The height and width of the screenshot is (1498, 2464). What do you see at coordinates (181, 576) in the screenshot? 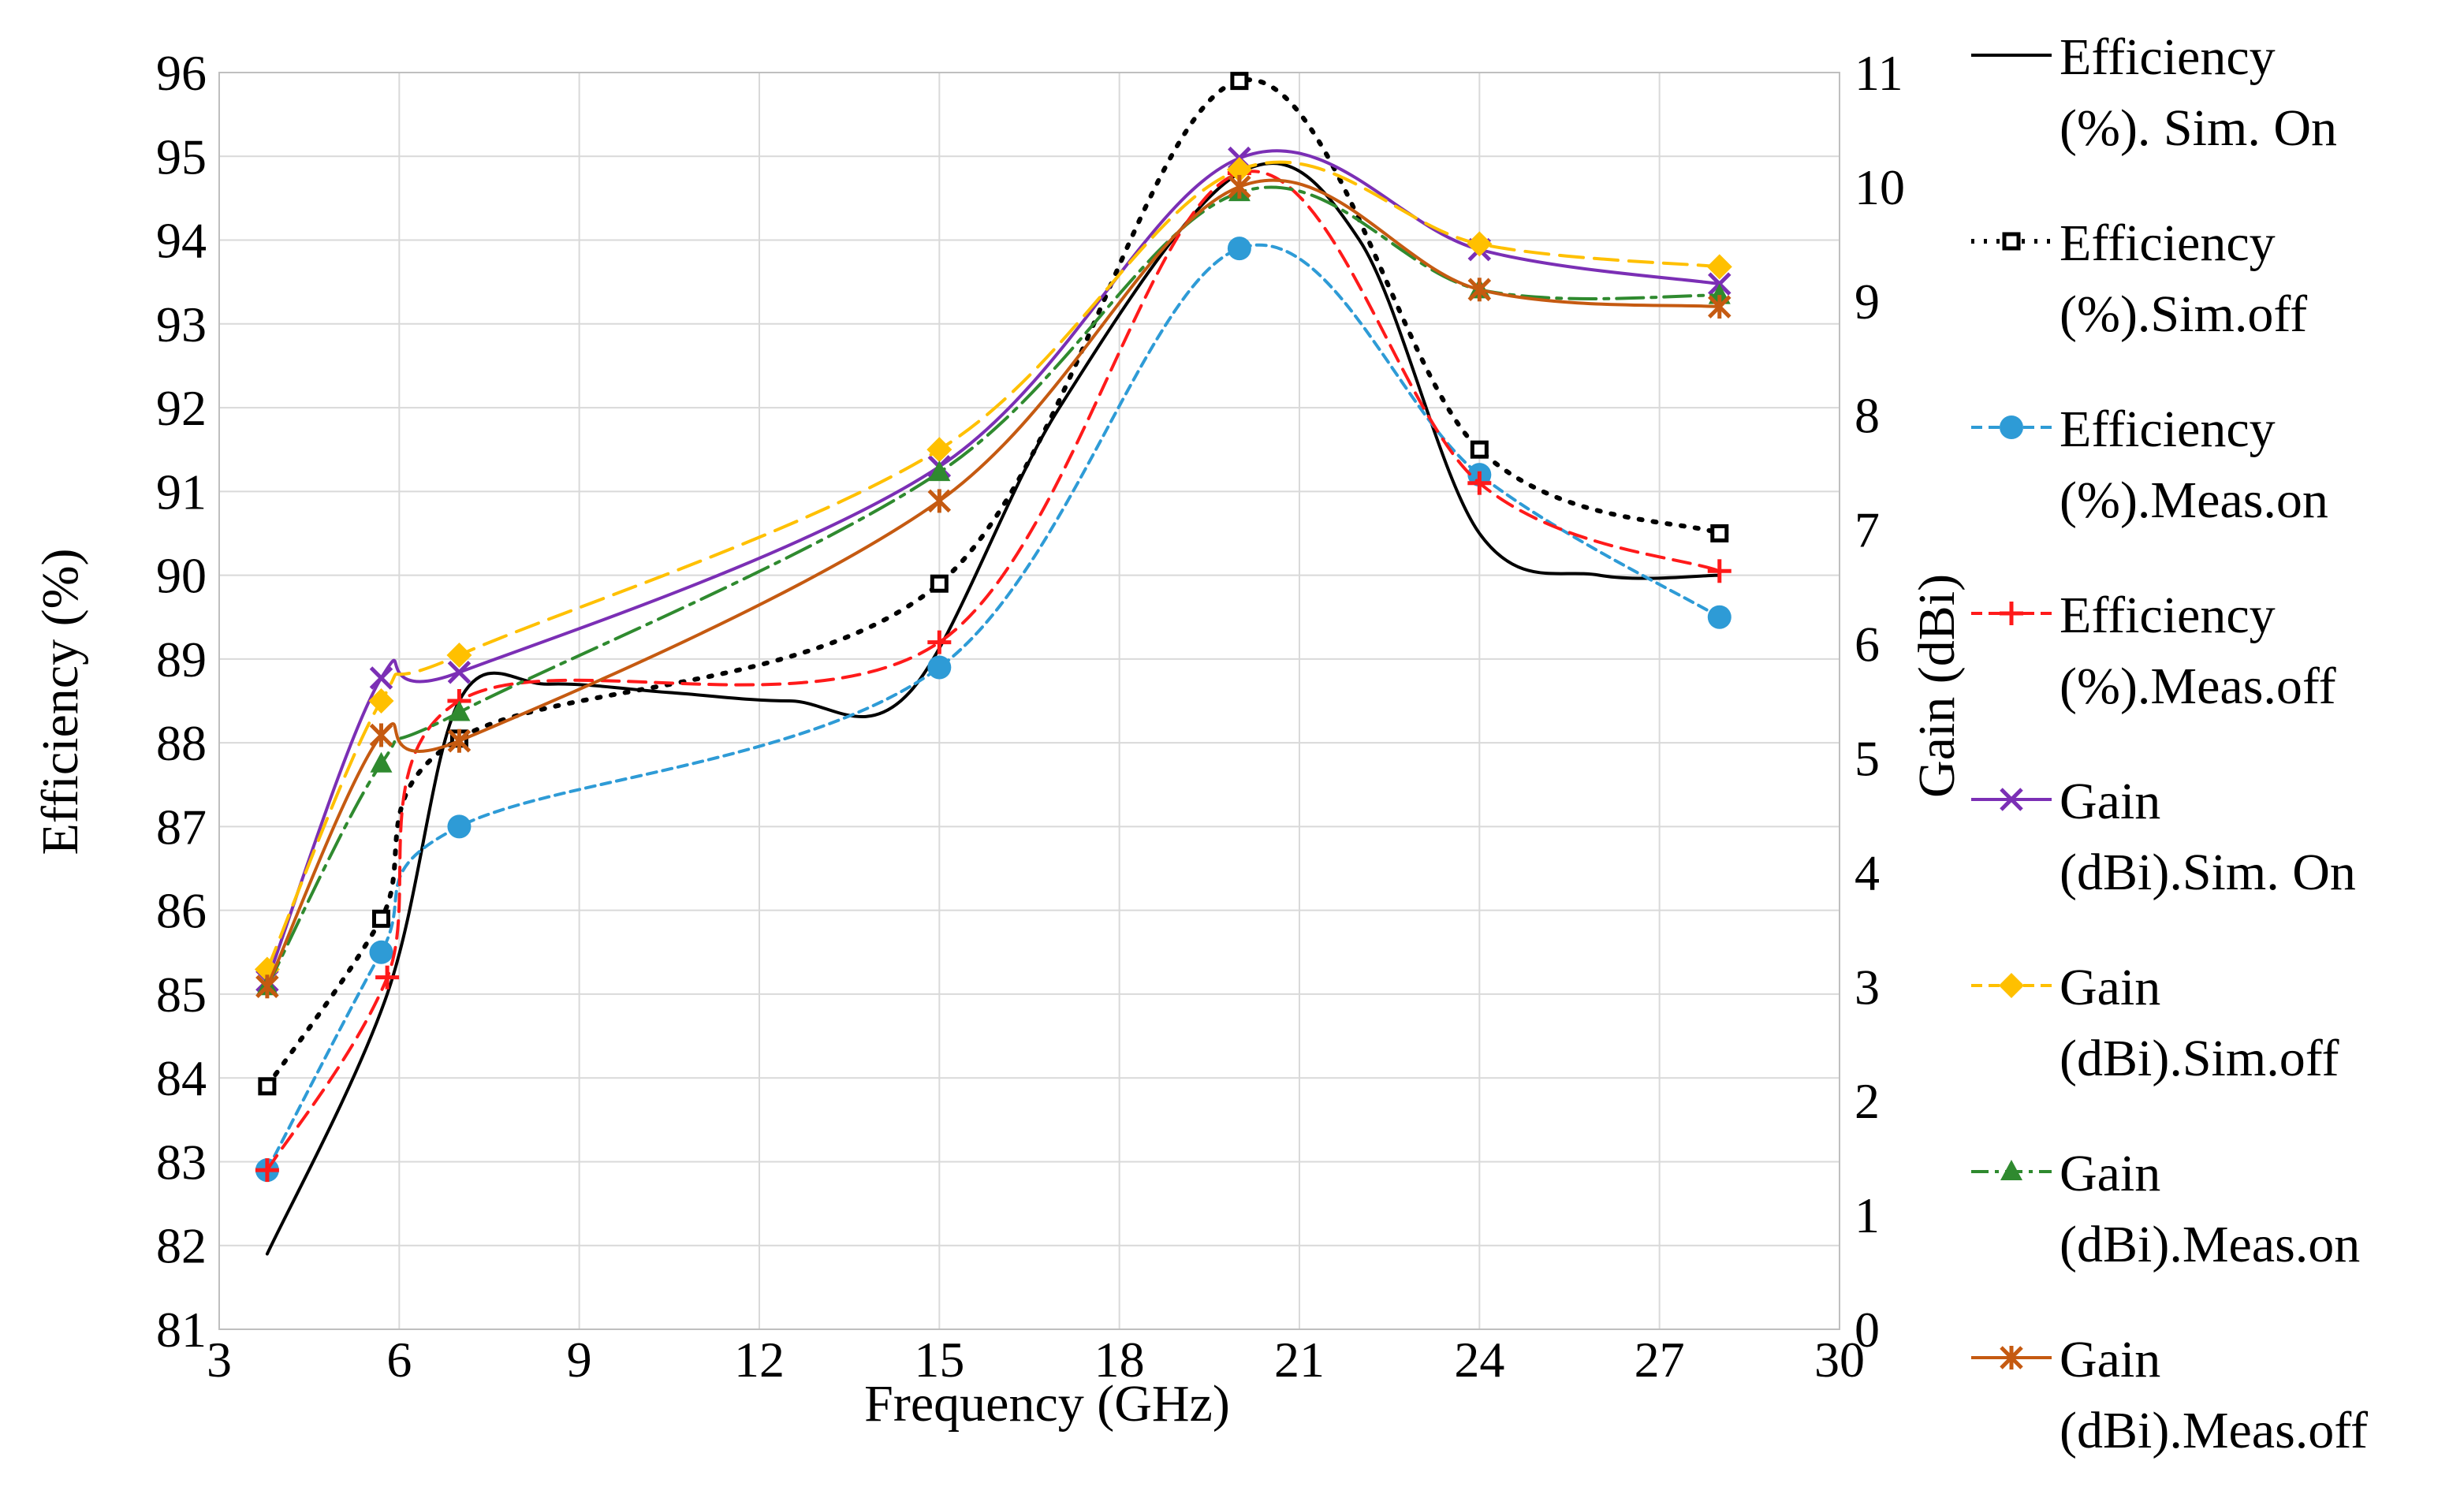
I see `y-tick-label: 90` at bounding box center [181, 576].